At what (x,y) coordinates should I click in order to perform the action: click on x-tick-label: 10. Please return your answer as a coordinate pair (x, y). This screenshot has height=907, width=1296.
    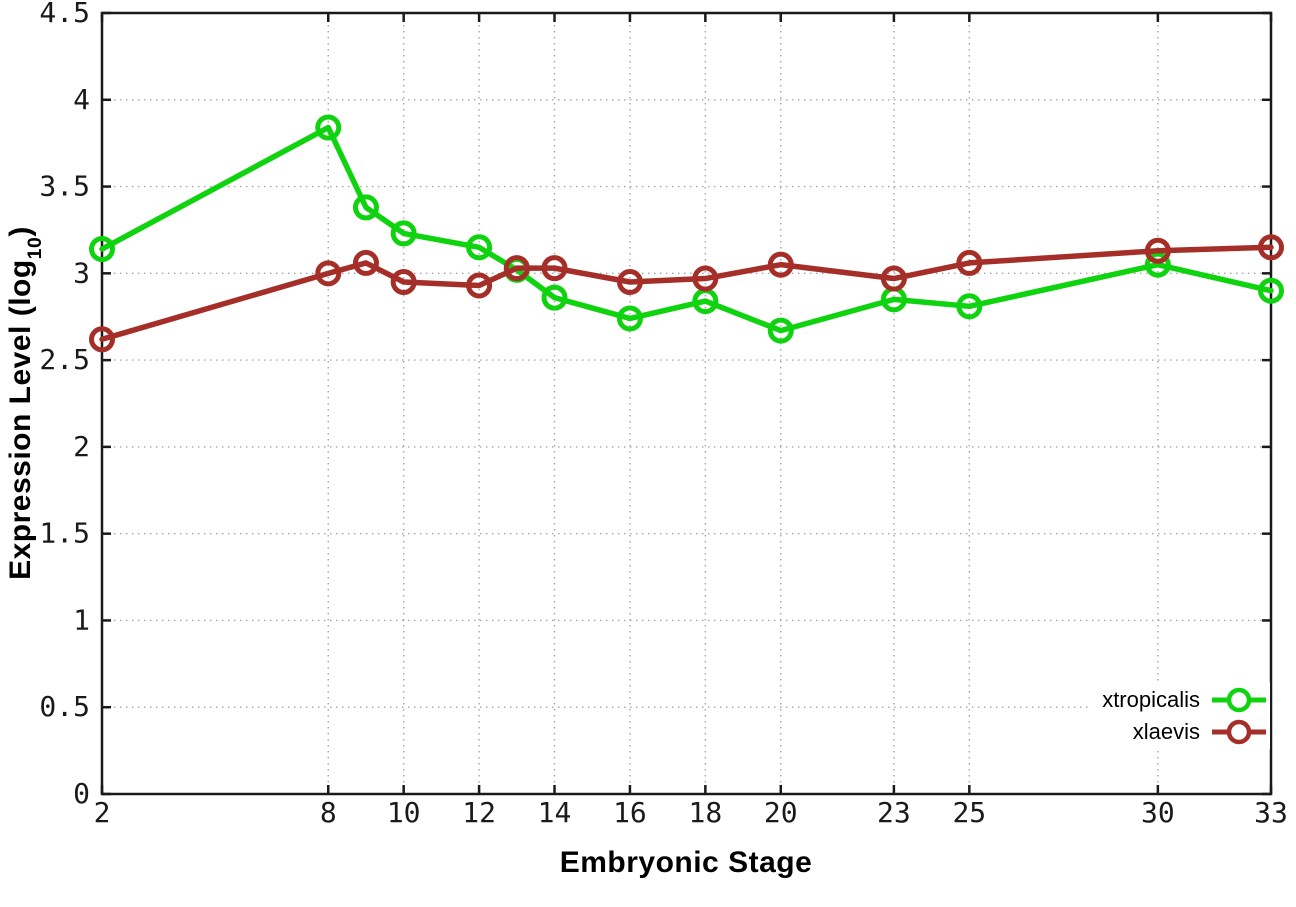
    Looking at the image, I should click on (404, 812).